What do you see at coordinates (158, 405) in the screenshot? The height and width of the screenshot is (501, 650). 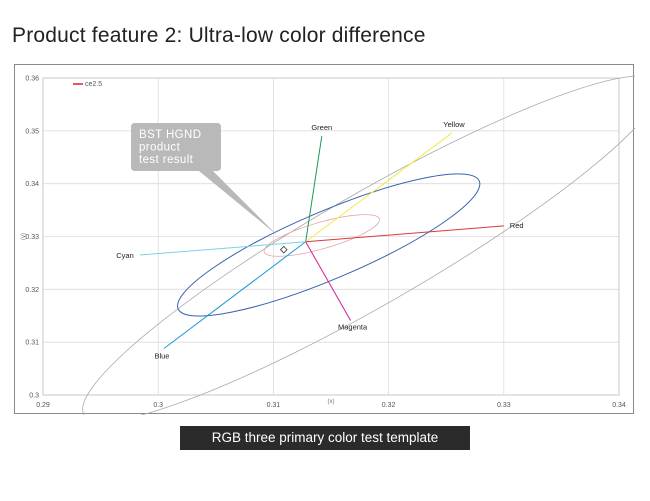 I see `x-tick-label: 0.3` at bounding box center [158, 405].